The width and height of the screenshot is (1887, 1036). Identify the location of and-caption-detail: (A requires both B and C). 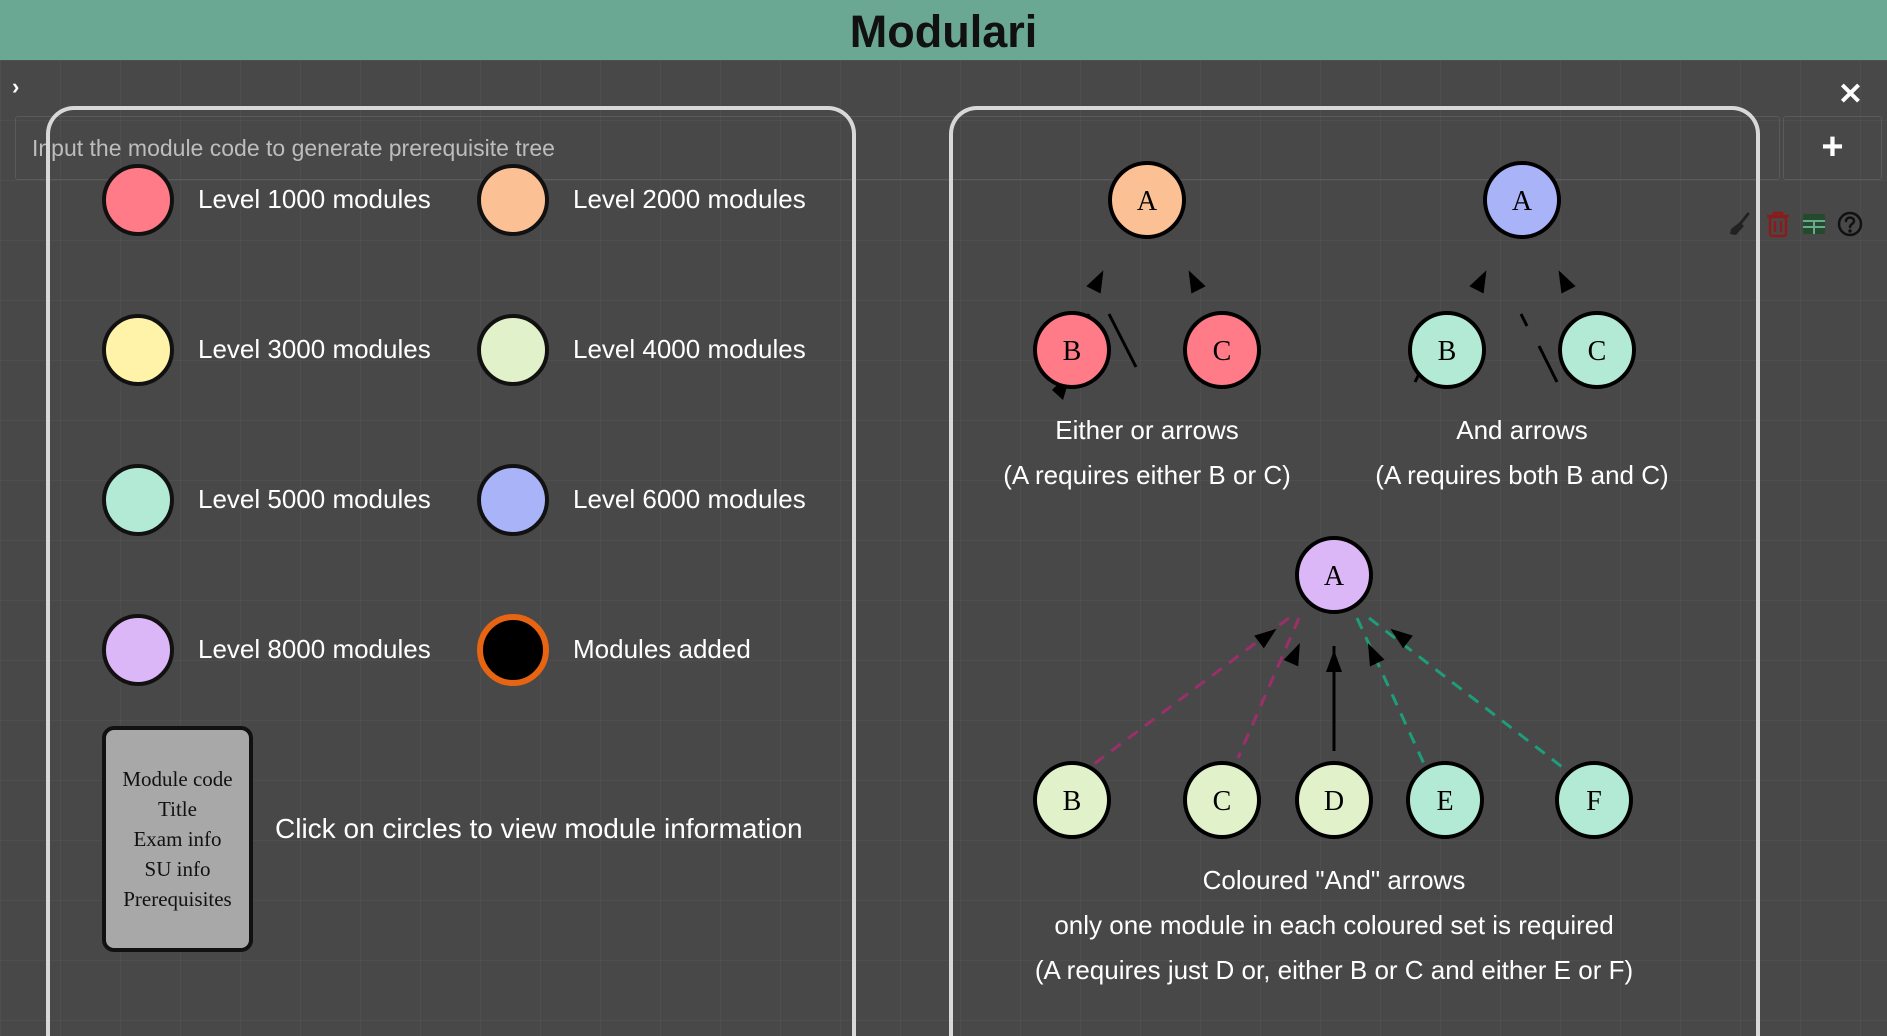
(1522, 475).